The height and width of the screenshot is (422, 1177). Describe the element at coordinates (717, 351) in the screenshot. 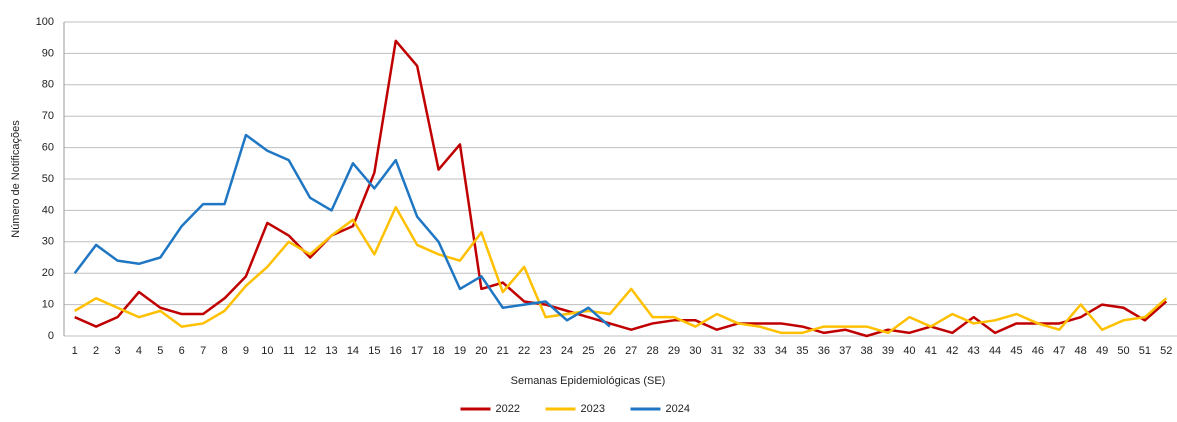

I see `x-tick-label: 31` at that location.